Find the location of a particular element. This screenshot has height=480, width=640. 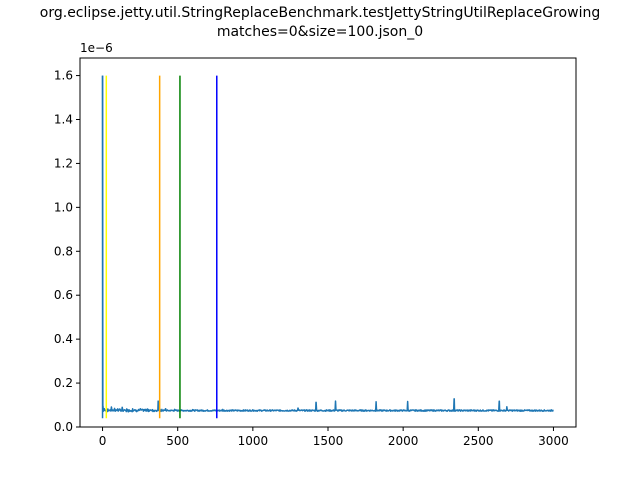

y-tick-label-5: 1.0 is located at coordinates (63, 207).